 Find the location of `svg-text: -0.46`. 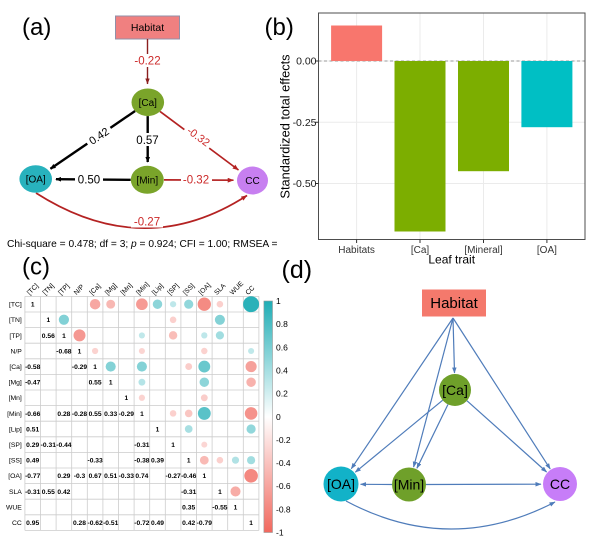

svg-text: -0.46 is located at coordinates (189, 476).